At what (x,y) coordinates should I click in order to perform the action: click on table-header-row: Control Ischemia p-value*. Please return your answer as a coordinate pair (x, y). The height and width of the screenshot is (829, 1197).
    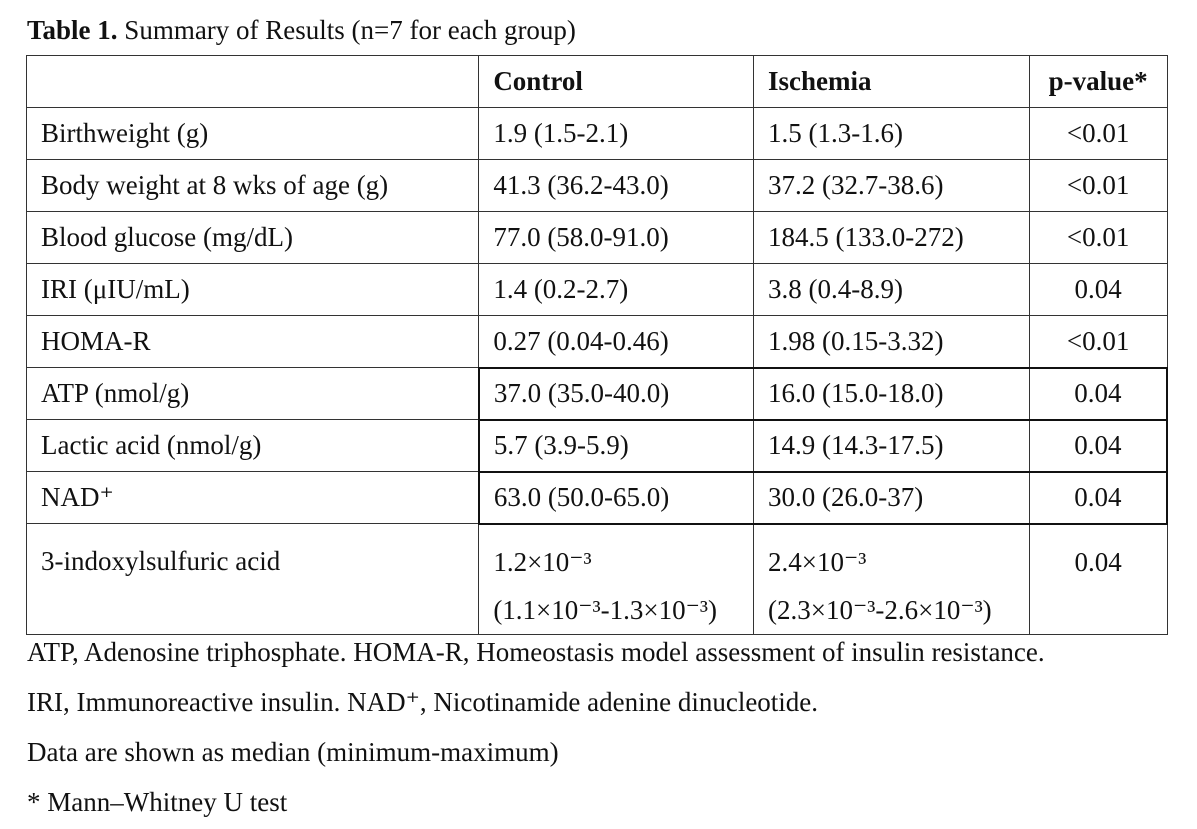
    Looking at the image, I should click on (596, 81).